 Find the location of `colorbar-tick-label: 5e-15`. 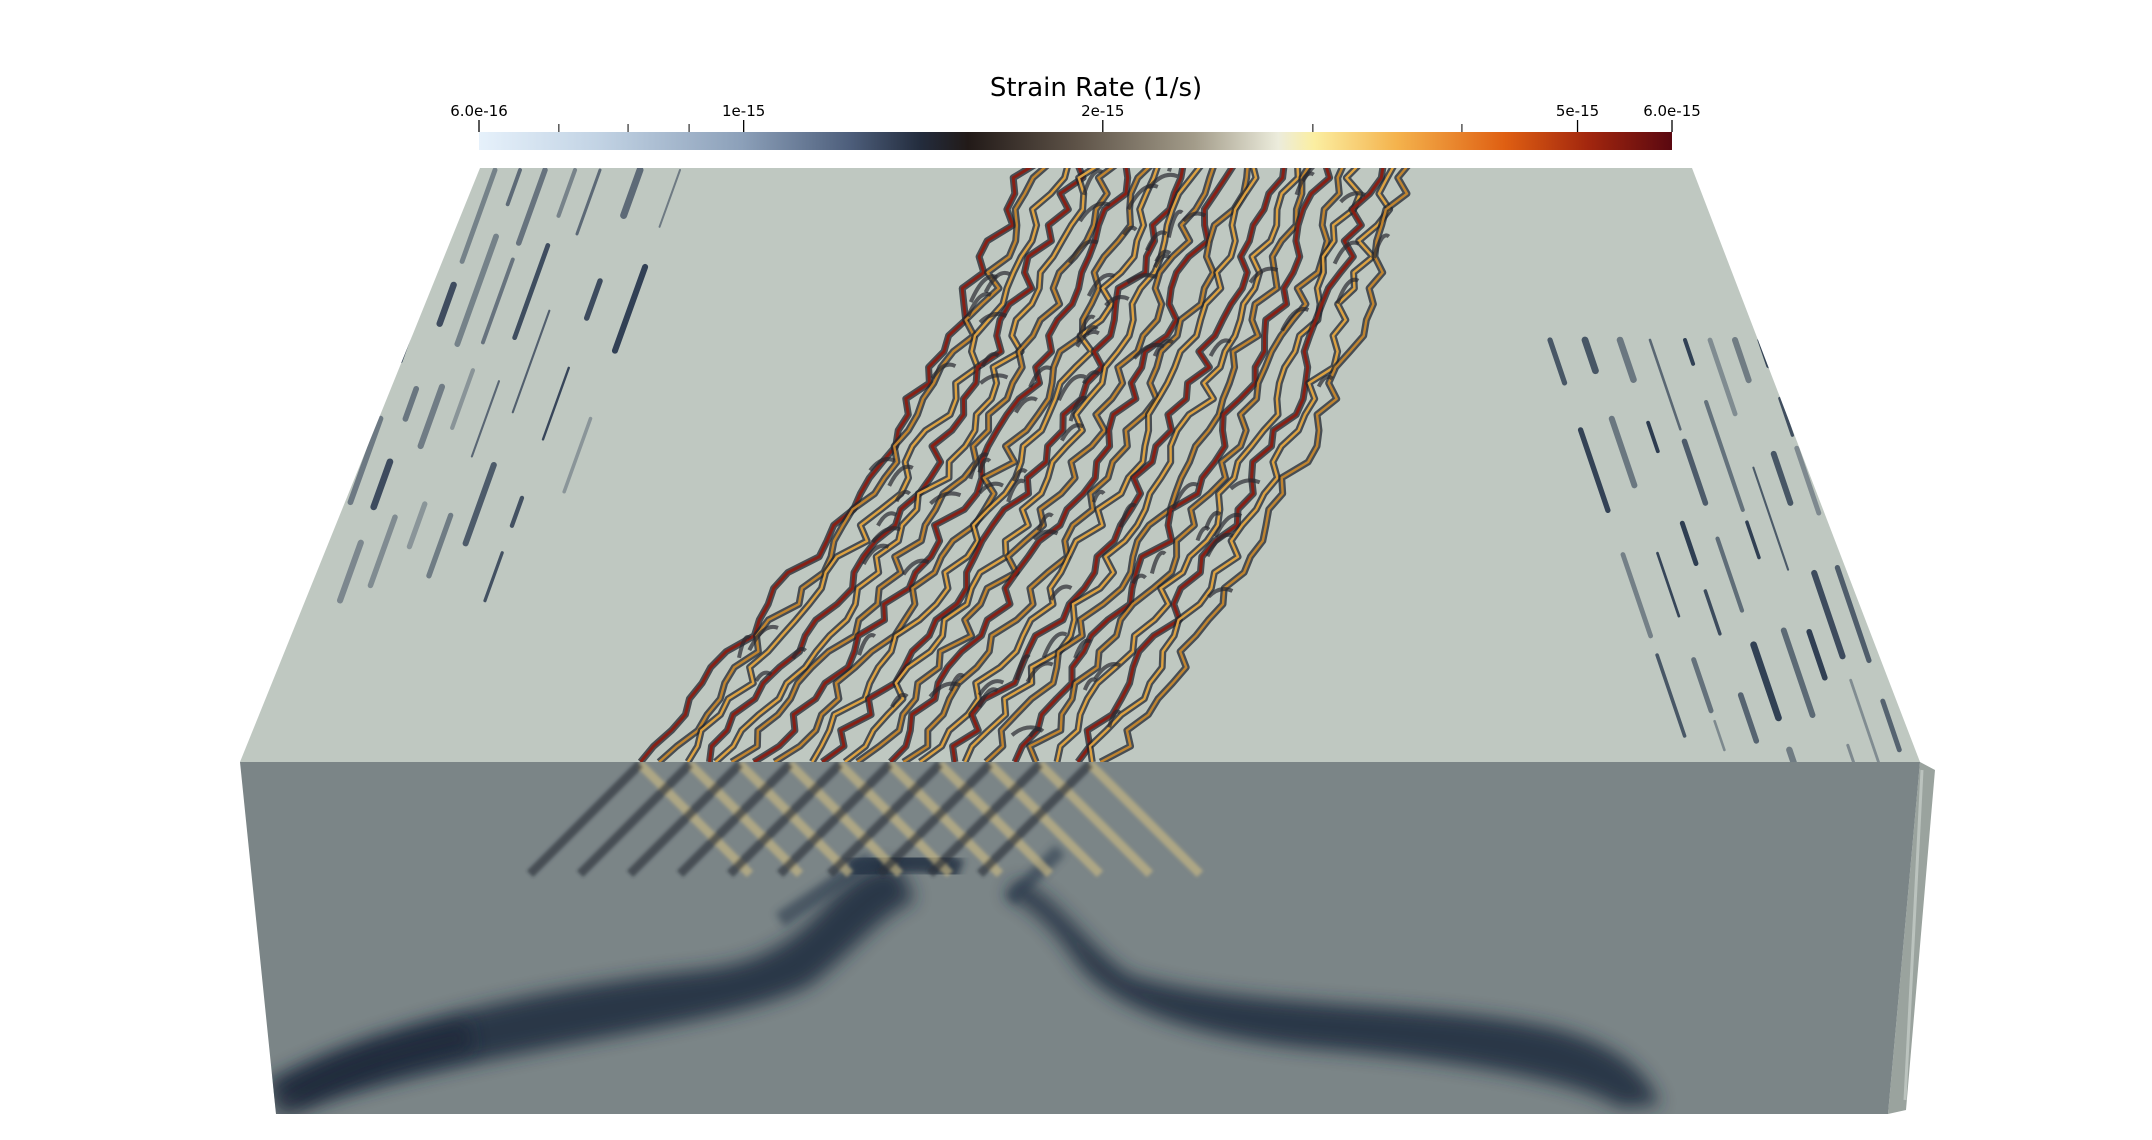

colorbar-tick-label: 5e-15 is located at coordinates (1577, 111).